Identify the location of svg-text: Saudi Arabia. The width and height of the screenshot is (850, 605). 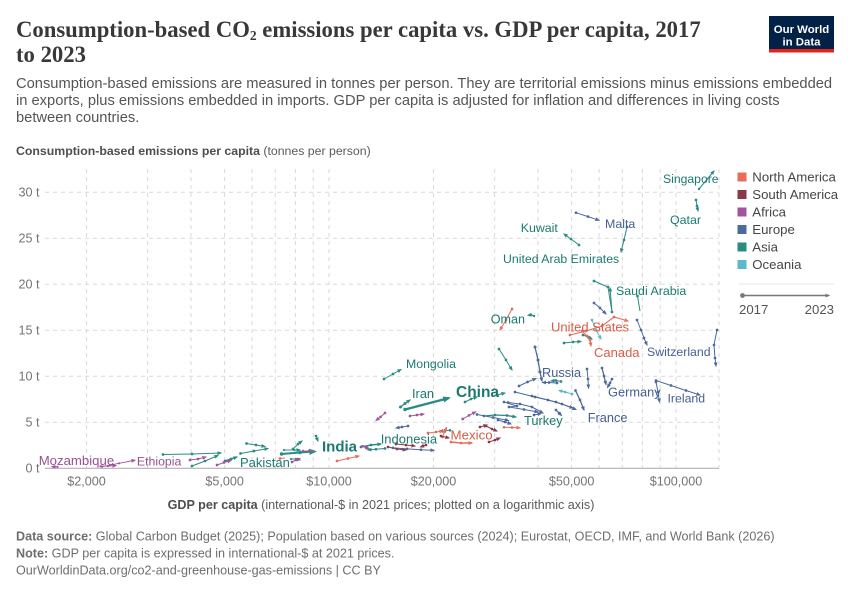
(651, 291).